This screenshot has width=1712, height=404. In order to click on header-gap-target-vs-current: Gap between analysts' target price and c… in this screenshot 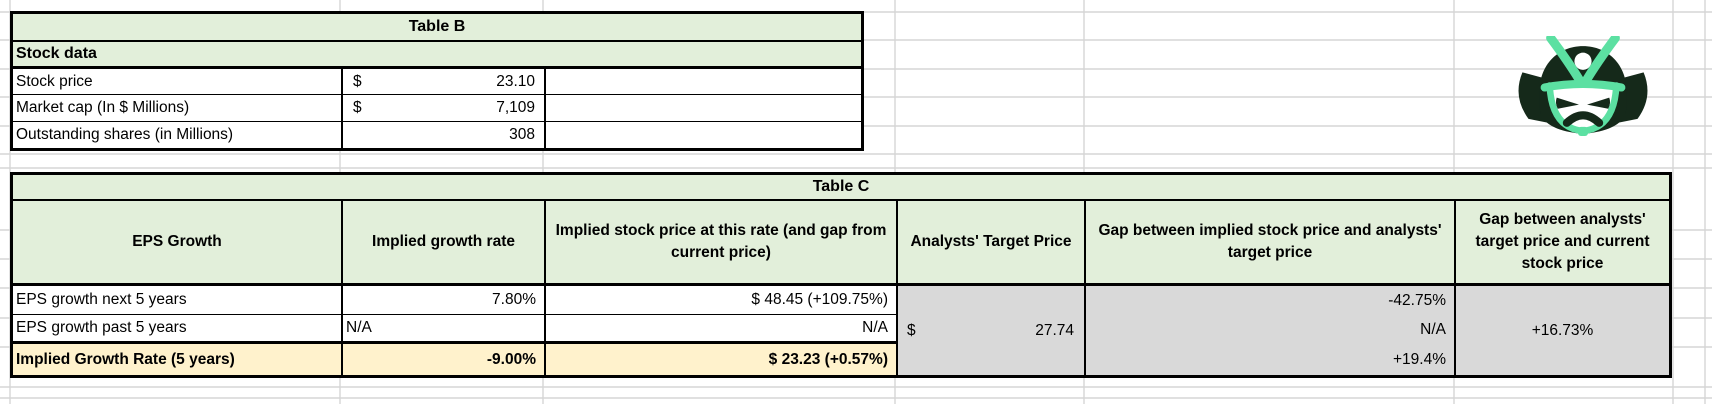, I will do `click(1562, 243)`.